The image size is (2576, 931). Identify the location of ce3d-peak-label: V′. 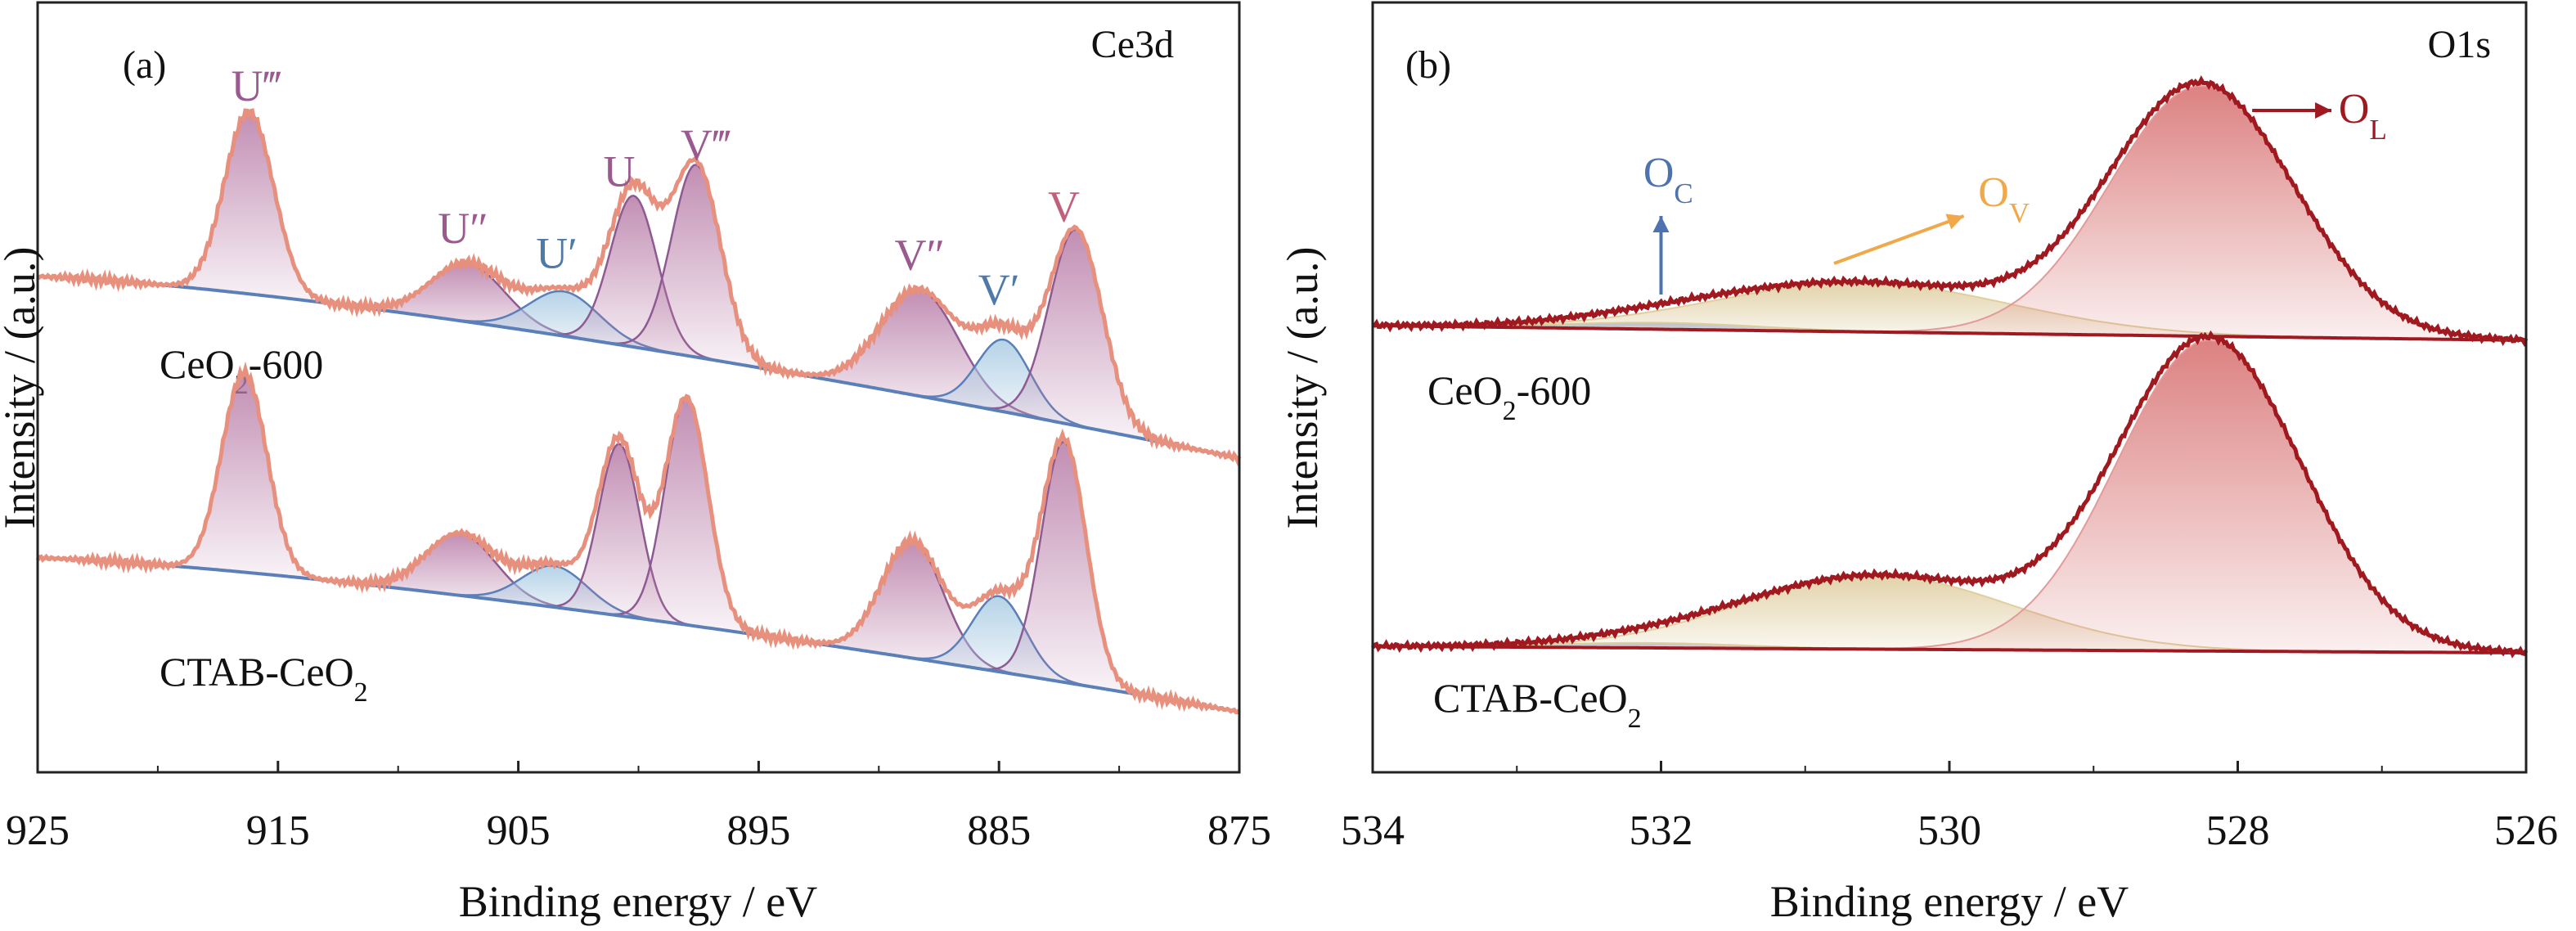
(999, 289).